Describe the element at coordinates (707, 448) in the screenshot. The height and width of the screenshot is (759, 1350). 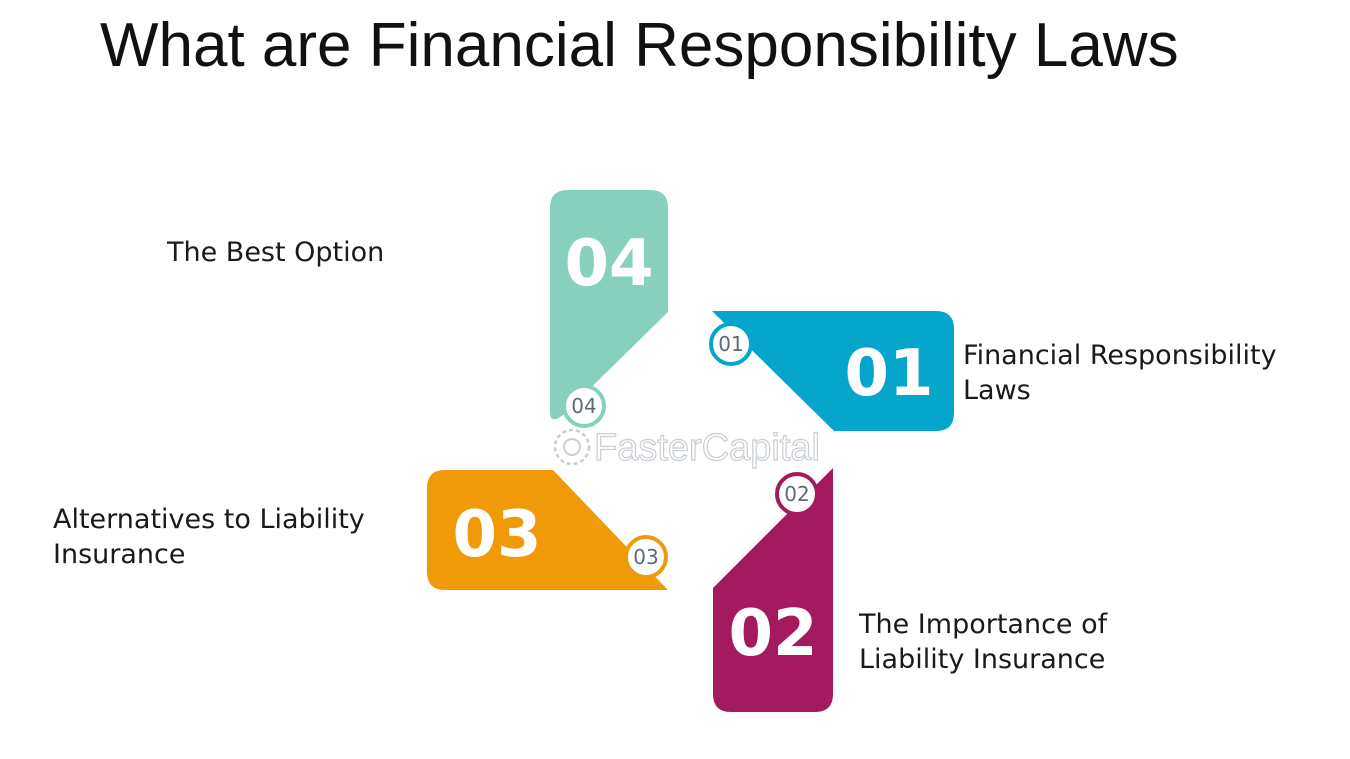
I see `watermark-text: FasterCapital` at that location.